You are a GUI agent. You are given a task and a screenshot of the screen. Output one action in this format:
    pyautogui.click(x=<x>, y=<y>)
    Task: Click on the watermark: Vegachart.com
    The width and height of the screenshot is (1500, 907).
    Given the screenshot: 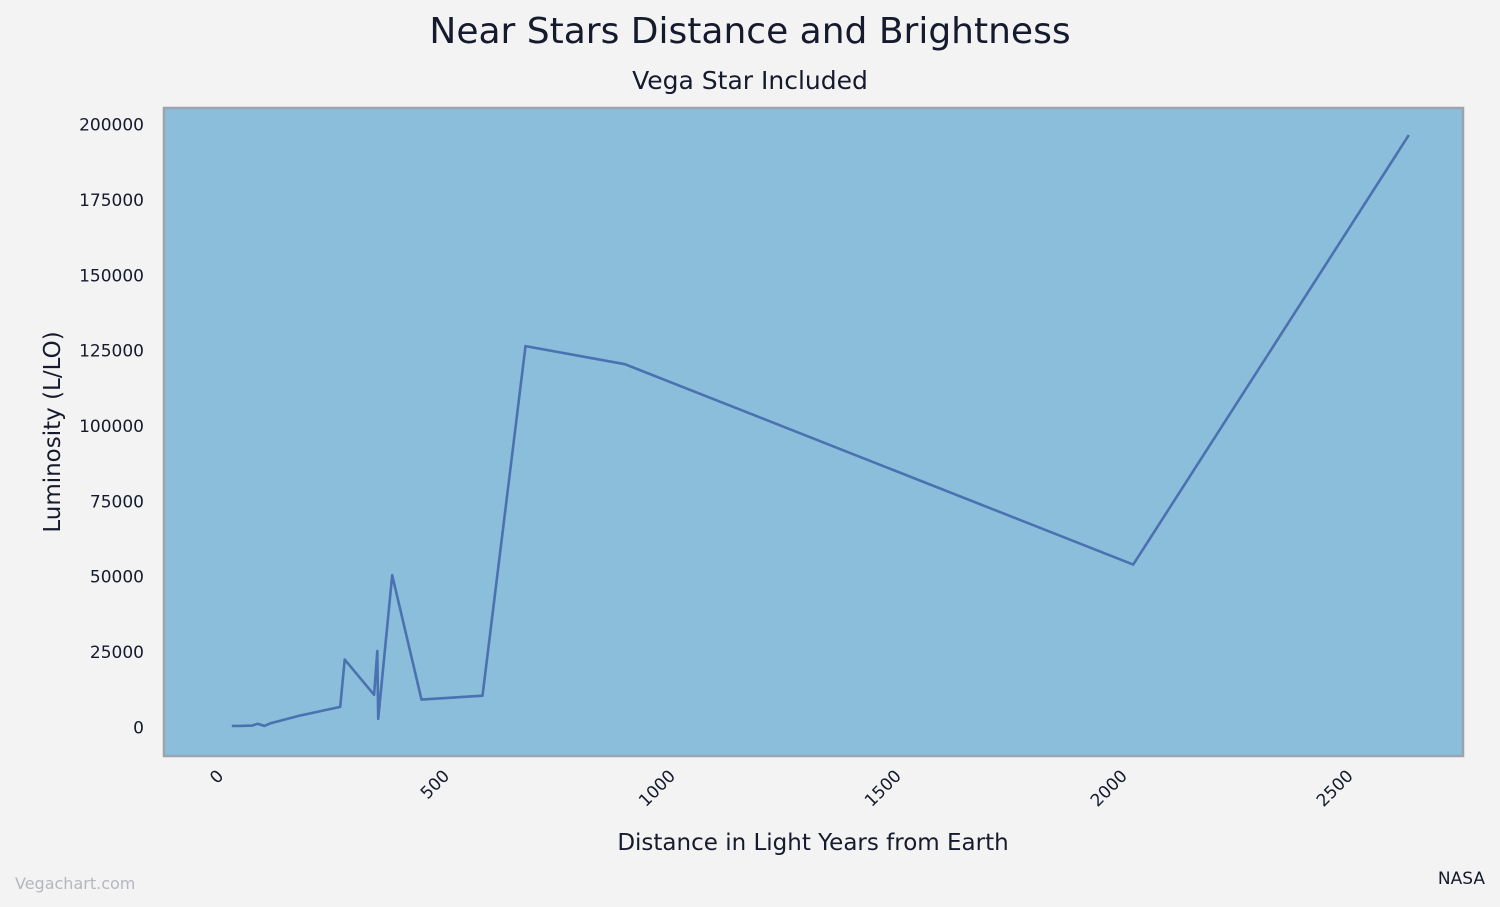 What is the action you would take?
    pyautogui.click(x=75, y=883)
    